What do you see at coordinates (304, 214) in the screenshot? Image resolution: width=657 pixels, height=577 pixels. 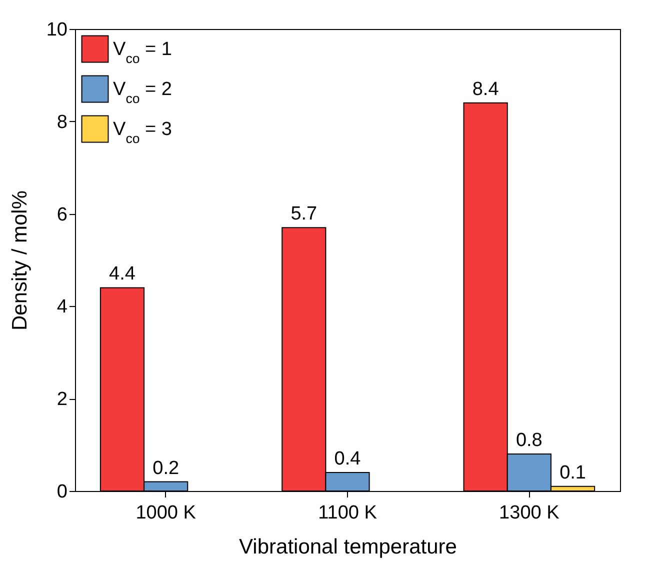 I see `data-label: 5.7` at bounding box center [304, 214].